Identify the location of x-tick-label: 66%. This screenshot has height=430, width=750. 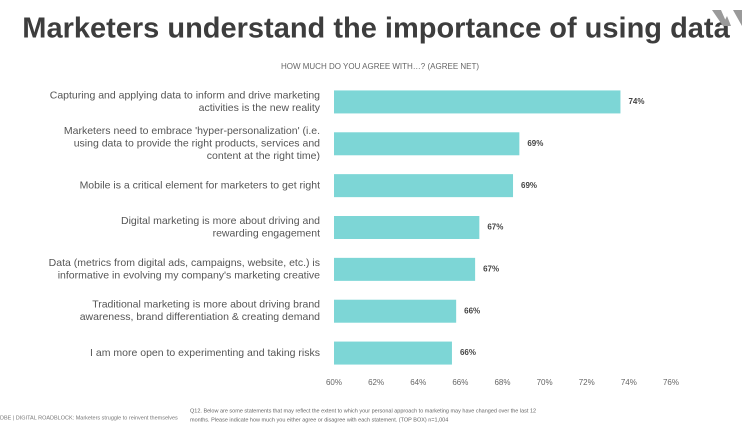
(460, 382).